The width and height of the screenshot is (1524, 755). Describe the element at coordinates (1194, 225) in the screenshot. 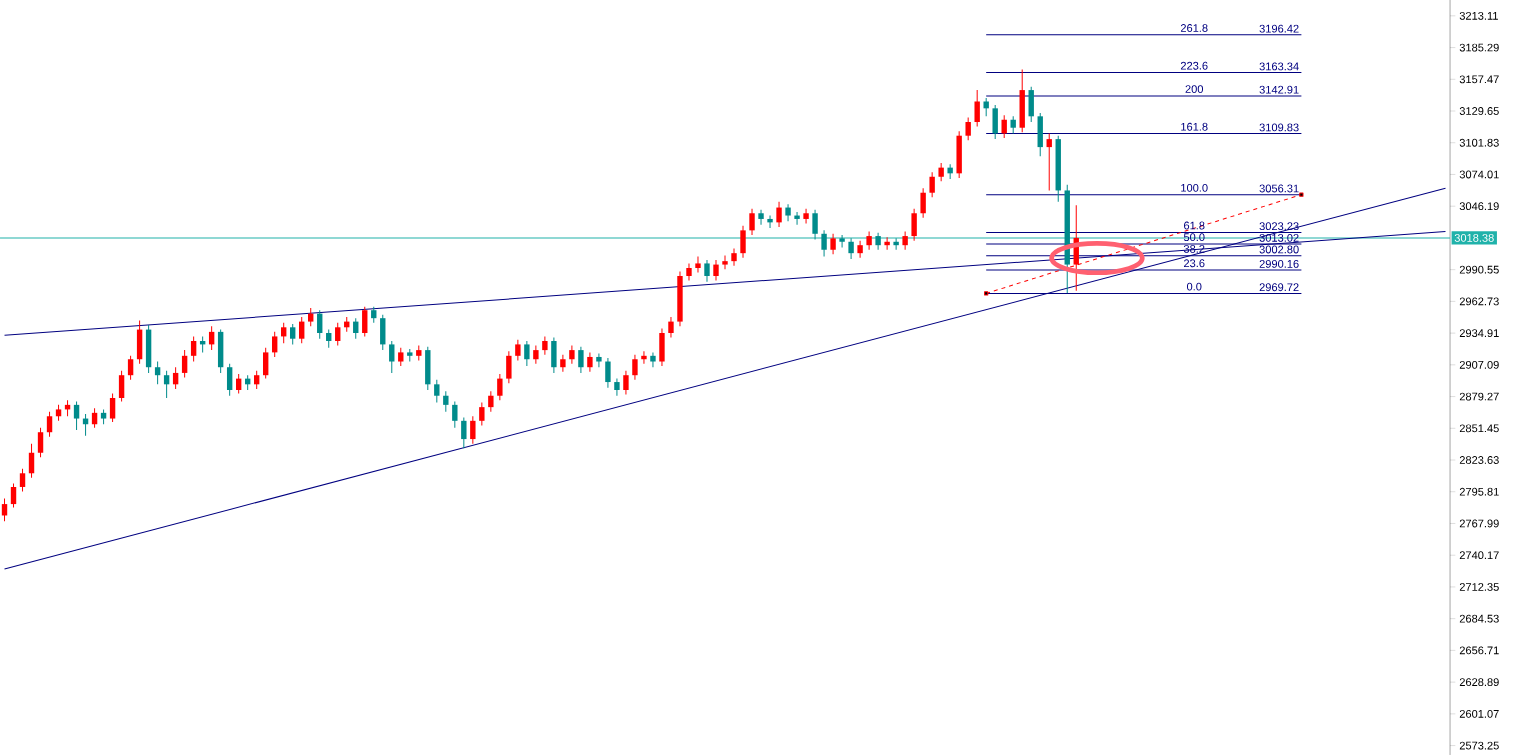

I see `series-label: 61.8` at that location.